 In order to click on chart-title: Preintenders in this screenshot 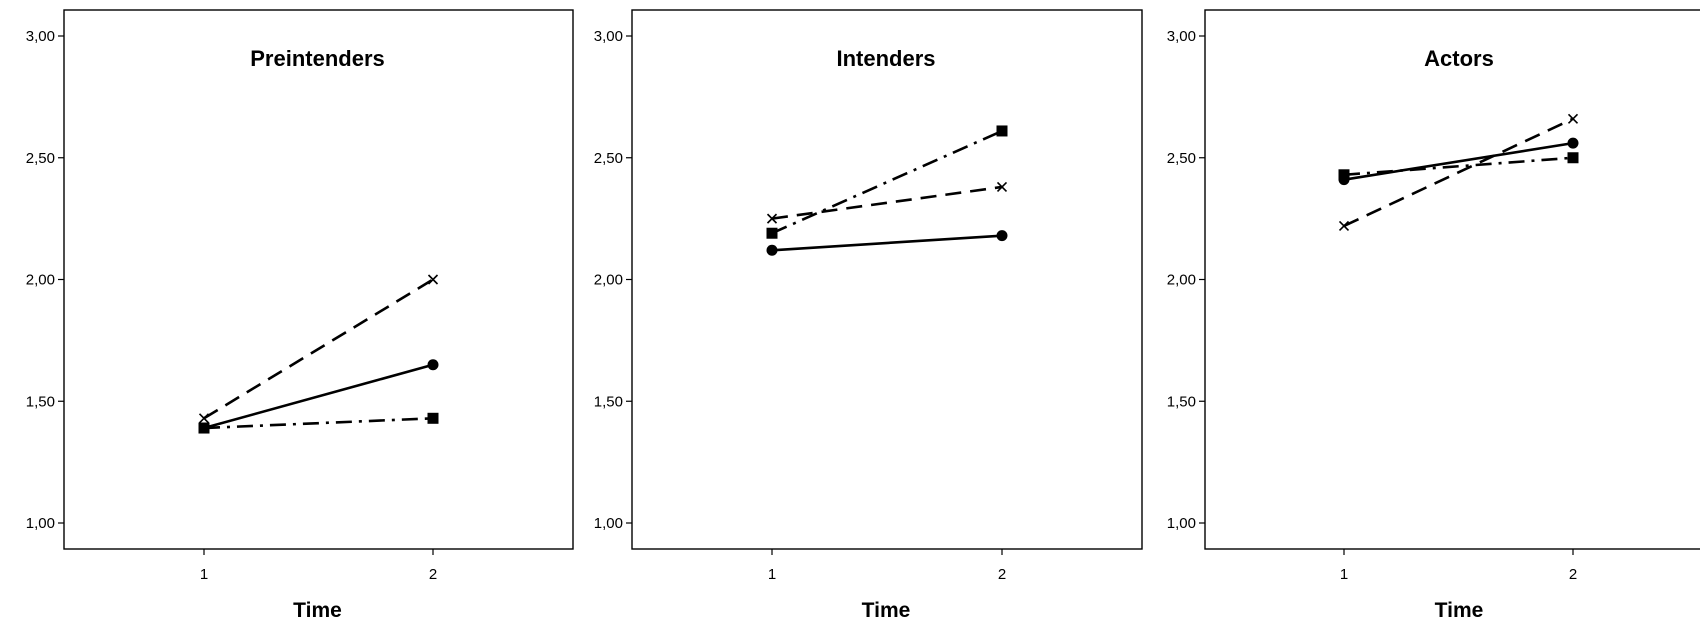, I will do `click(317, 58)`.